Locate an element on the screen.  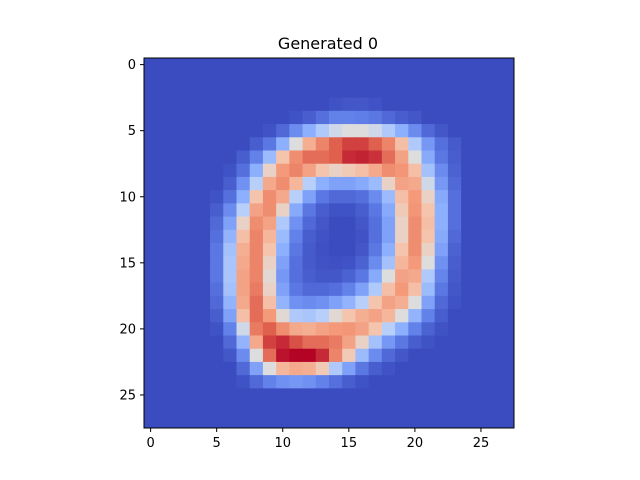
chart-title: Generated 0 is located at coordinates (328, 43).